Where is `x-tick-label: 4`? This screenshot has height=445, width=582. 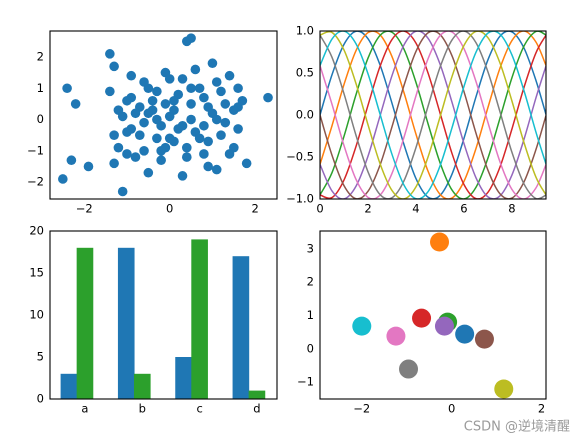 x-tick-label: 4 is located at coordinates (415, 209).